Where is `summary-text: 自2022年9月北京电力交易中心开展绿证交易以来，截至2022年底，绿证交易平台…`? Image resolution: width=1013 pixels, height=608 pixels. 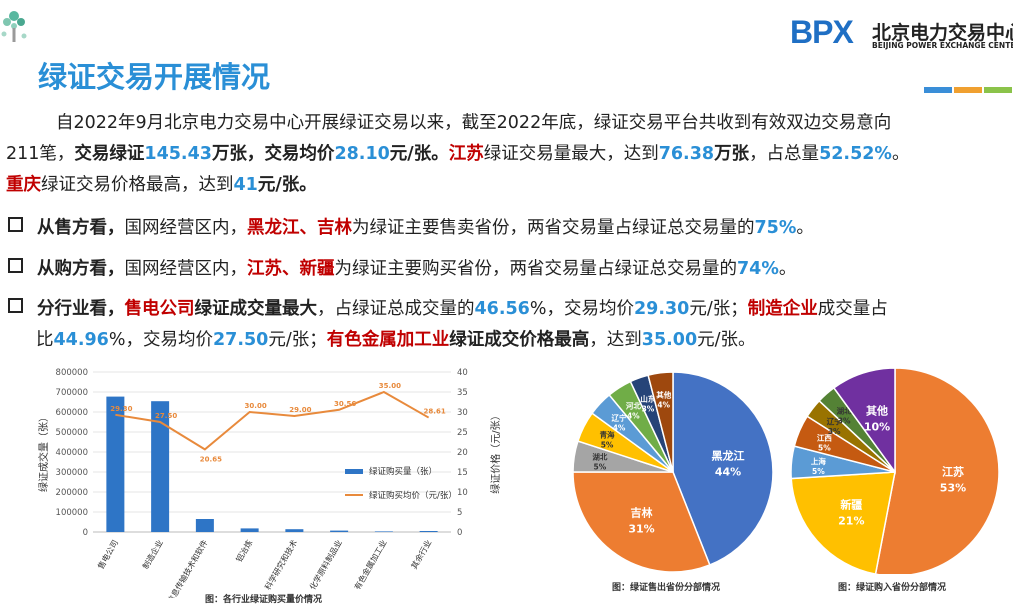 summary-text: 自2022年9月北京电力交易中心开展绿证交易以来，截至2022年底，绿证交易平台… is located at coordinates (474, 123).